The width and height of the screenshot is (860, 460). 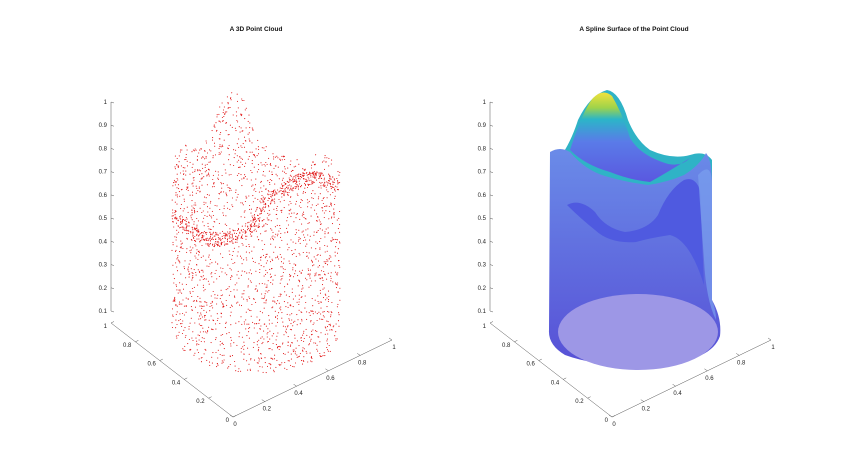 I want to click on z-tick-label: 0.8, so click(x=482, y=149).